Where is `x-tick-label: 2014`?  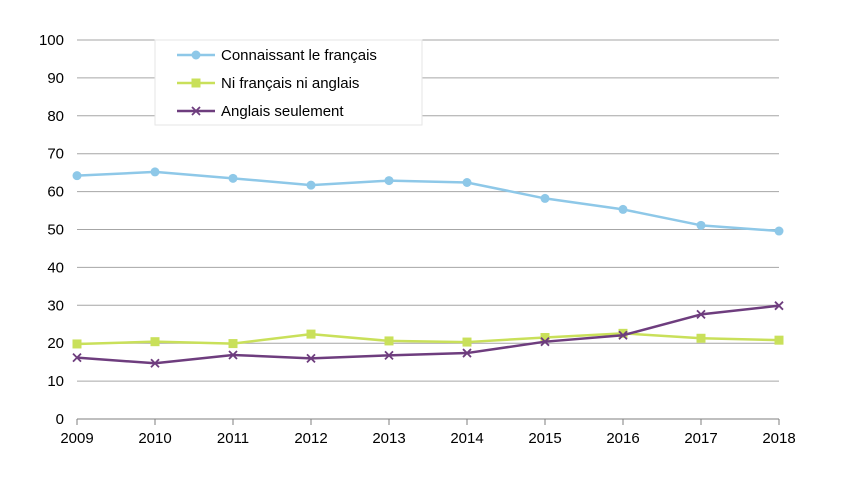 x-tick-label: 2014 is located at coordinates (466, 438).